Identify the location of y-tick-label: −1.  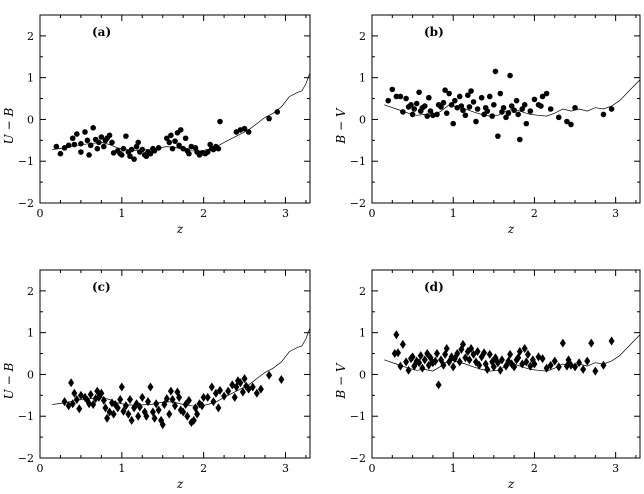
(26, 416).